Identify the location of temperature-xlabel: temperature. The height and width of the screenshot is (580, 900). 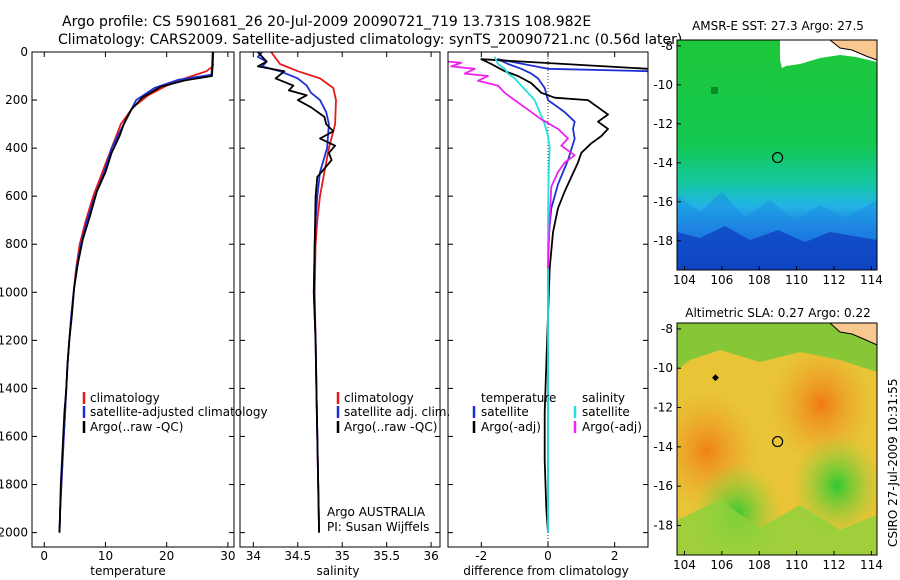
(127, 571).